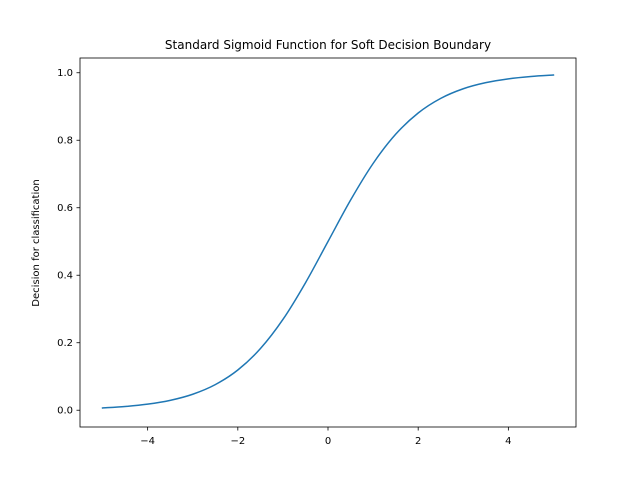  What do you see at coordinates (237, 441) in the screenshot?
I see `x-tick-label: −2` at bounding box center [237, 441].